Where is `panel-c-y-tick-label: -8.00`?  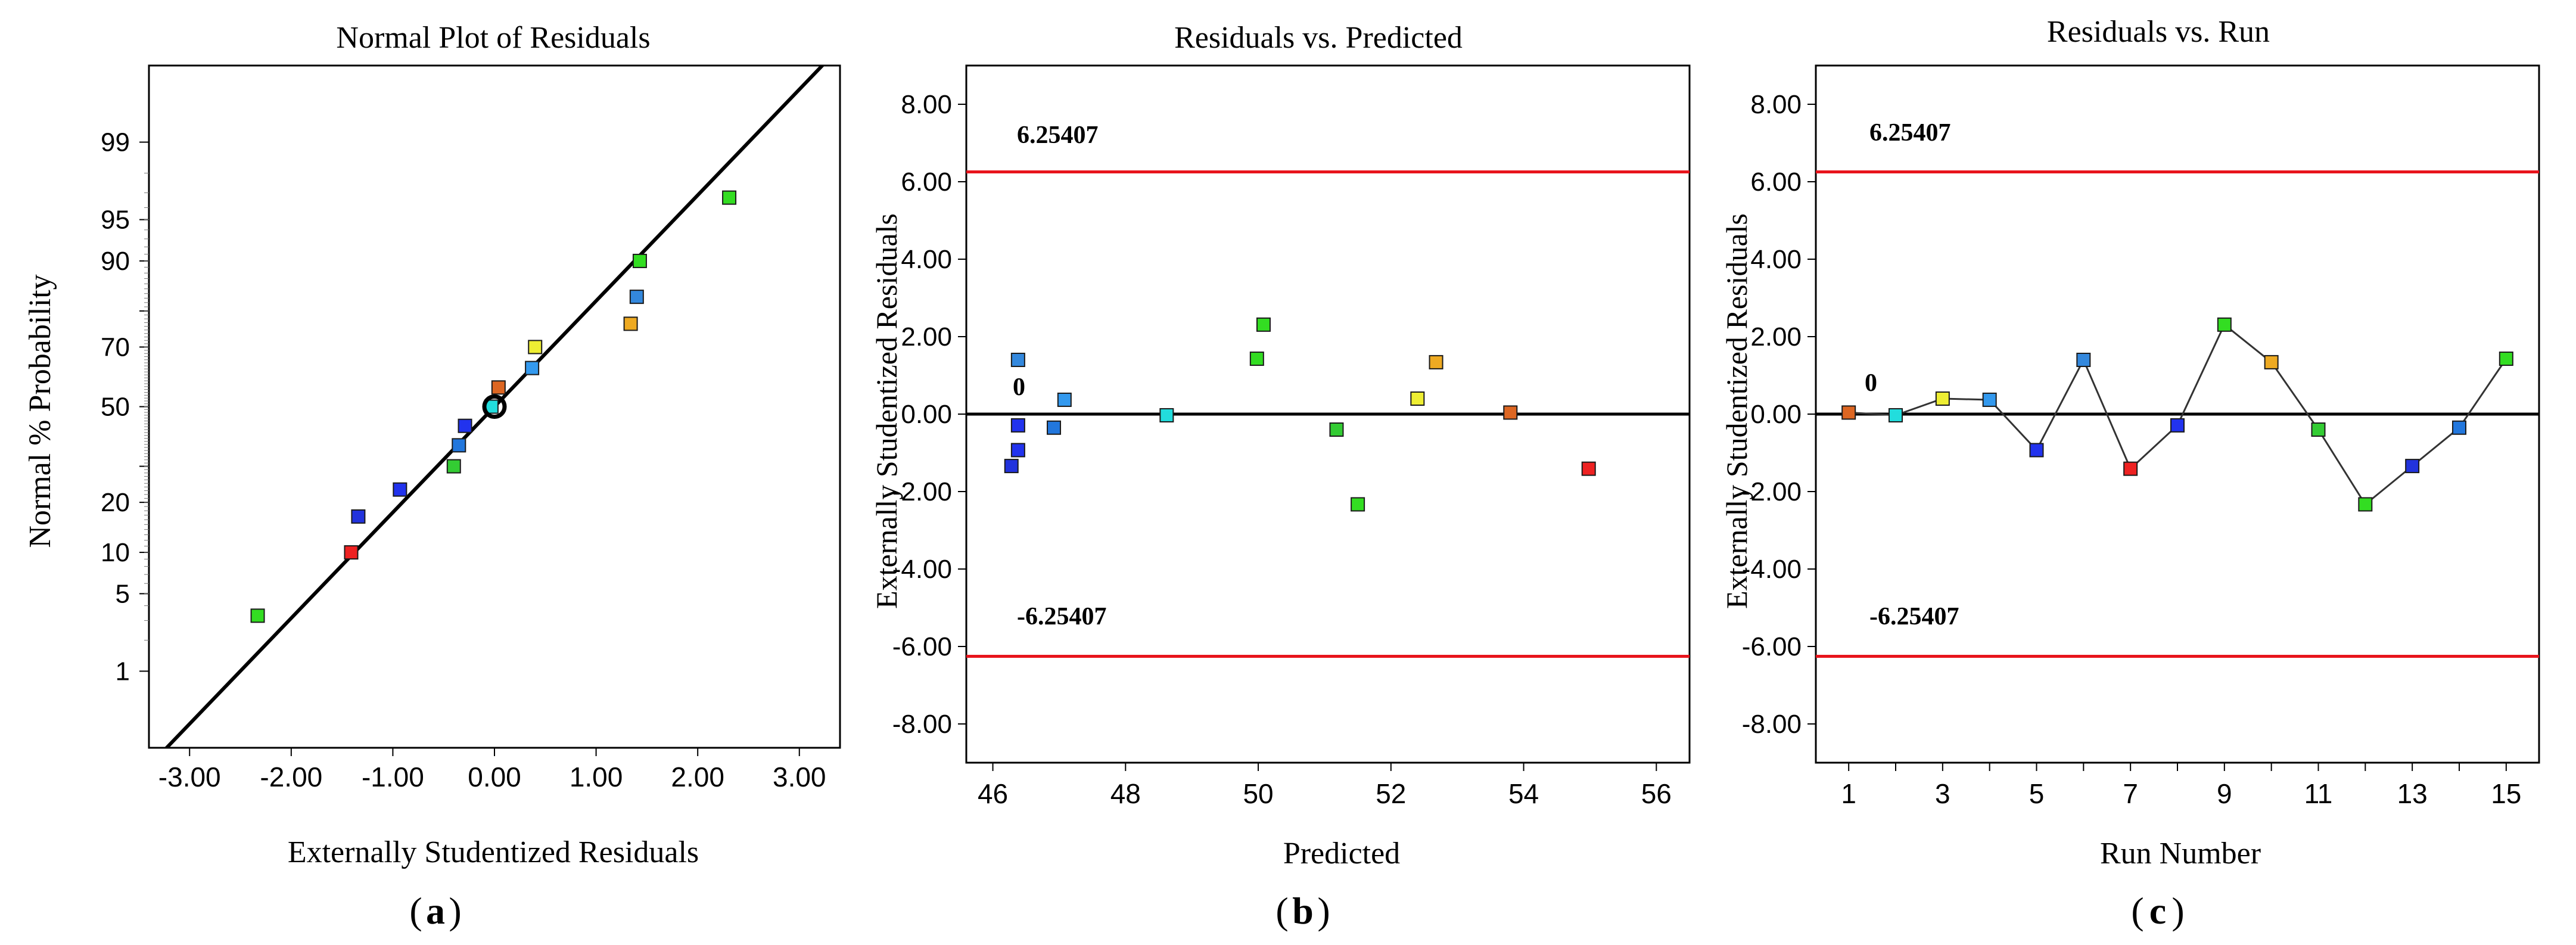 panel-c-y-tick-label: -8.00 is located at coordinates (1772, 725).